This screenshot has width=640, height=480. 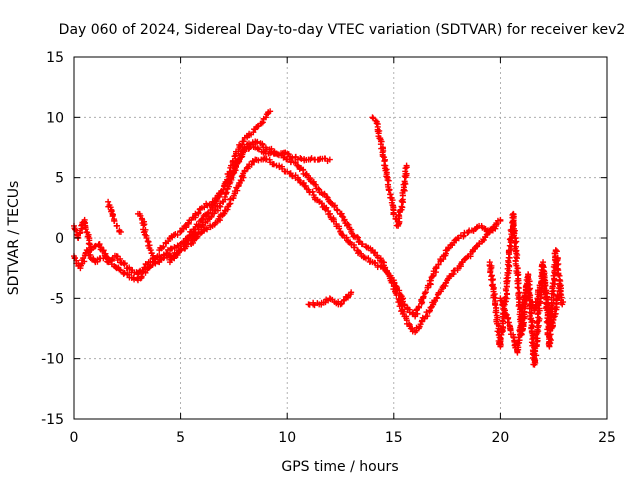 What do you see at coordinates (59, 179) in the screenshot?
I see `y-tick-label: 5` at bounding box center [59, 179].